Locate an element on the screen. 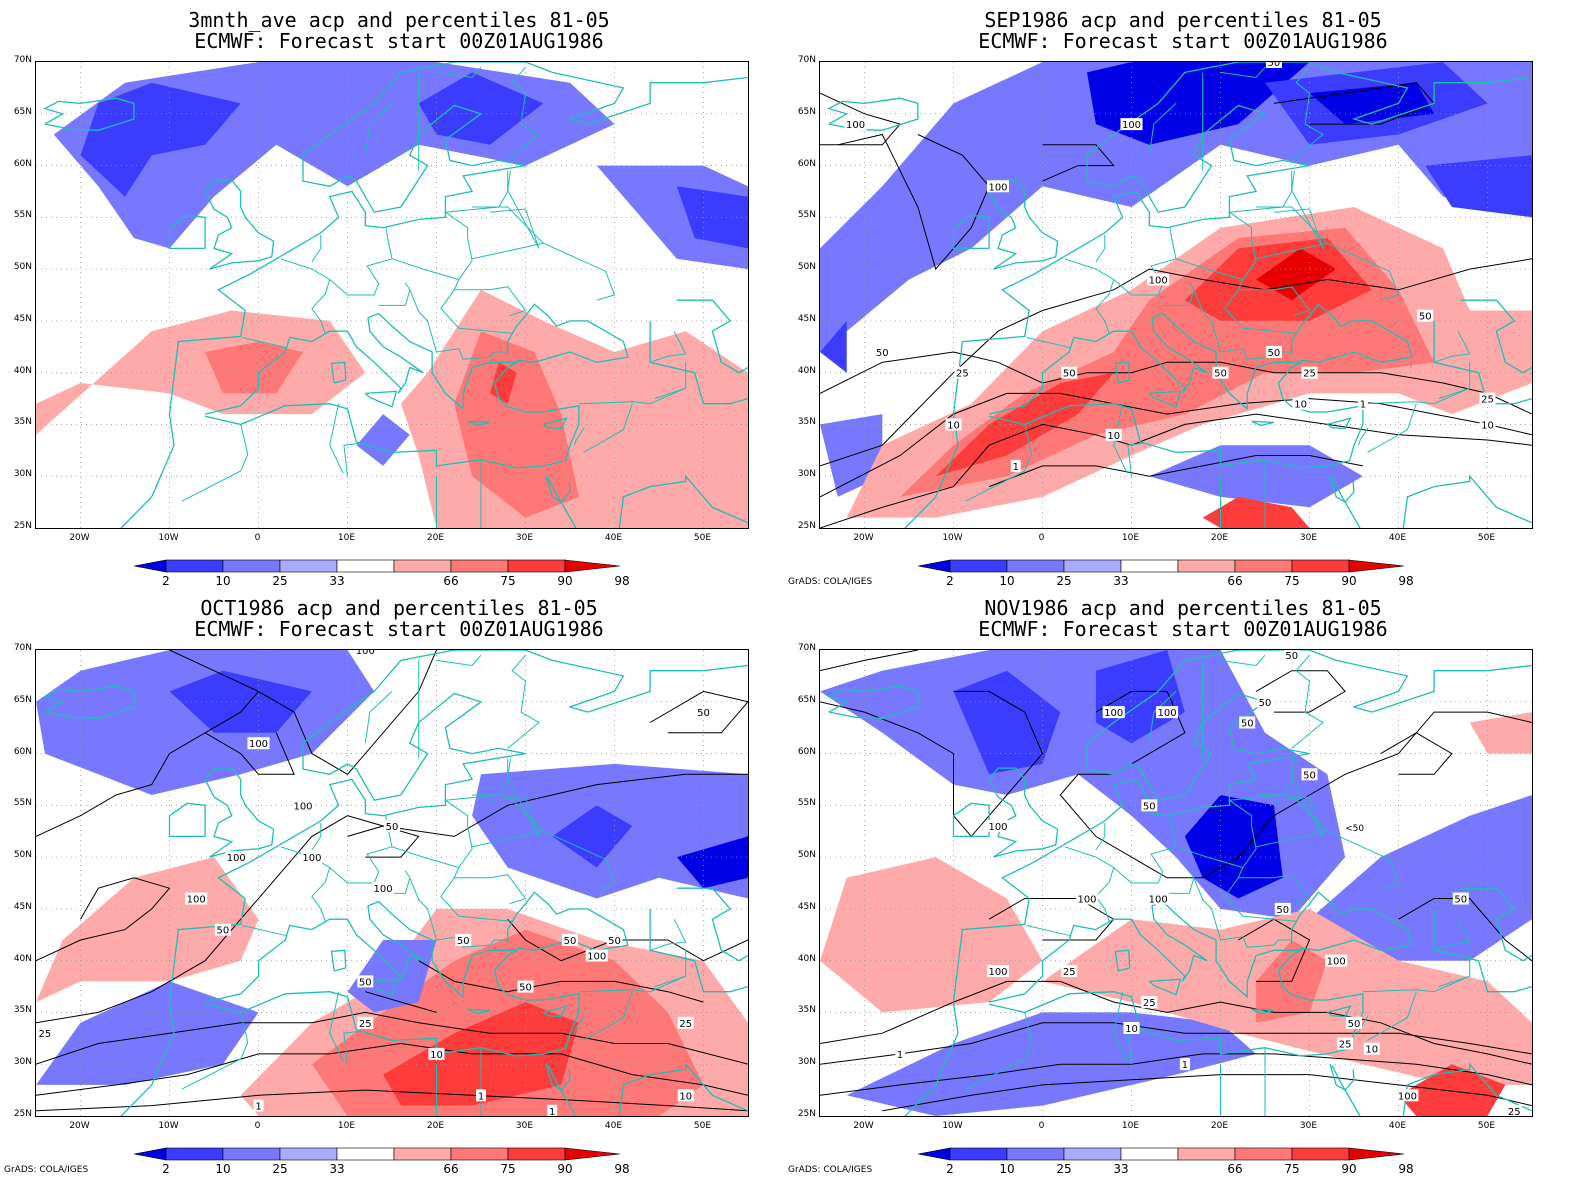  lon-tick-label: 40E is located at coordinates (1397, 1126).